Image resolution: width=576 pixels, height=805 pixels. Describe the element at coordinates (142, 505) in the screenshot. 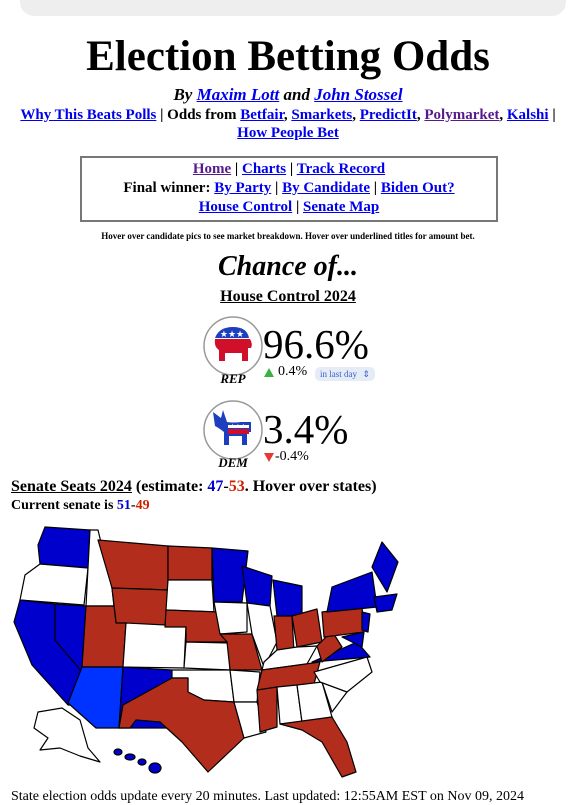

I see `rep-current: 49` at that location.